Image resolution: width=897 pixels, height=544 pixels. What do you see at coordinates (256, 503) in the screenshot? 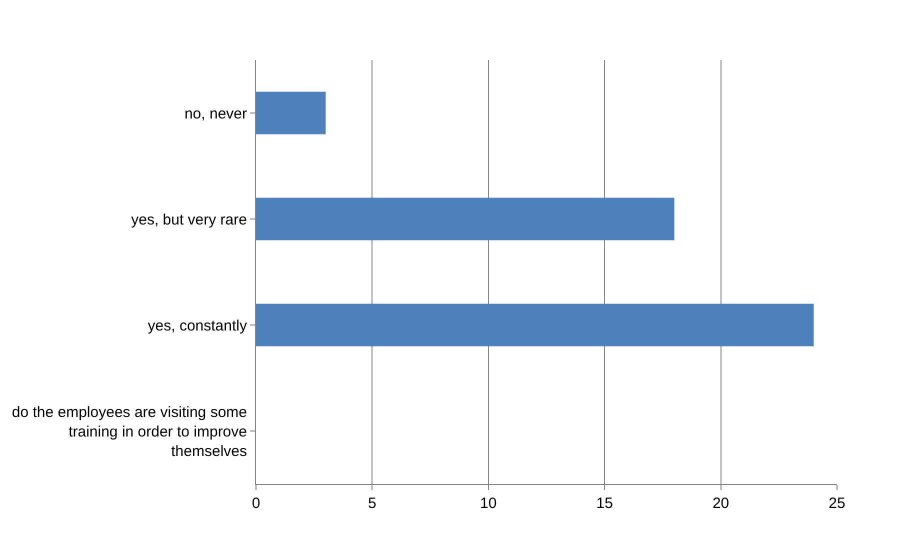
I see `x-tick-label: 0` at bounding box center [256, 503].